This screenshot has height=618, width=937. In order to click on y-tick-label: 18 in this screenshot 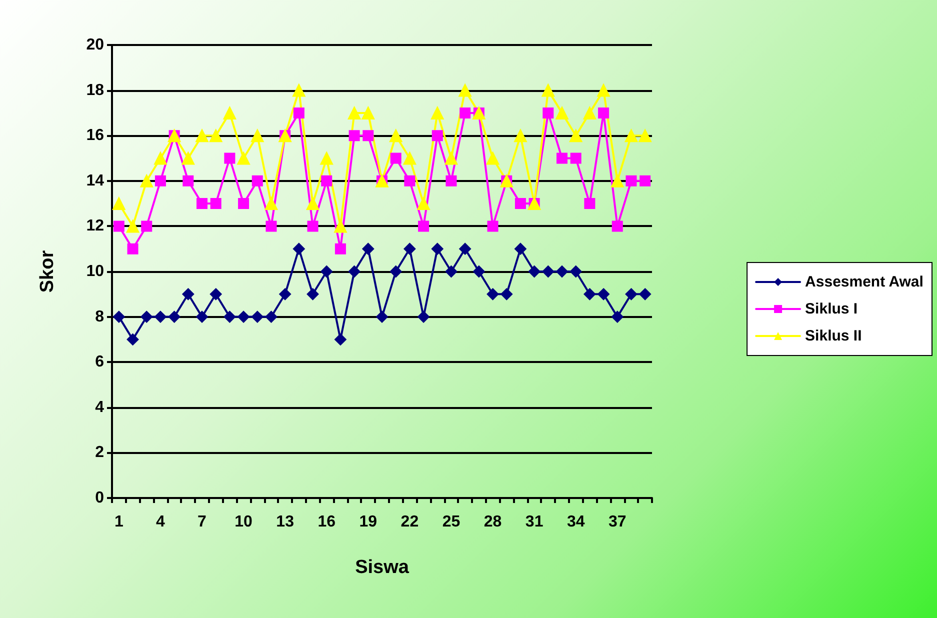, I will do `click(95, 90)`.